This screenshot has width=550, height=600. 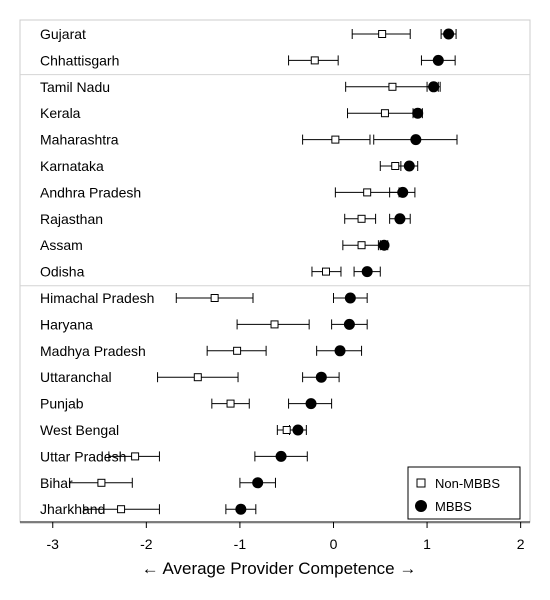 I want to click on state-label: Rajasthan, so click(x=71, y=219).